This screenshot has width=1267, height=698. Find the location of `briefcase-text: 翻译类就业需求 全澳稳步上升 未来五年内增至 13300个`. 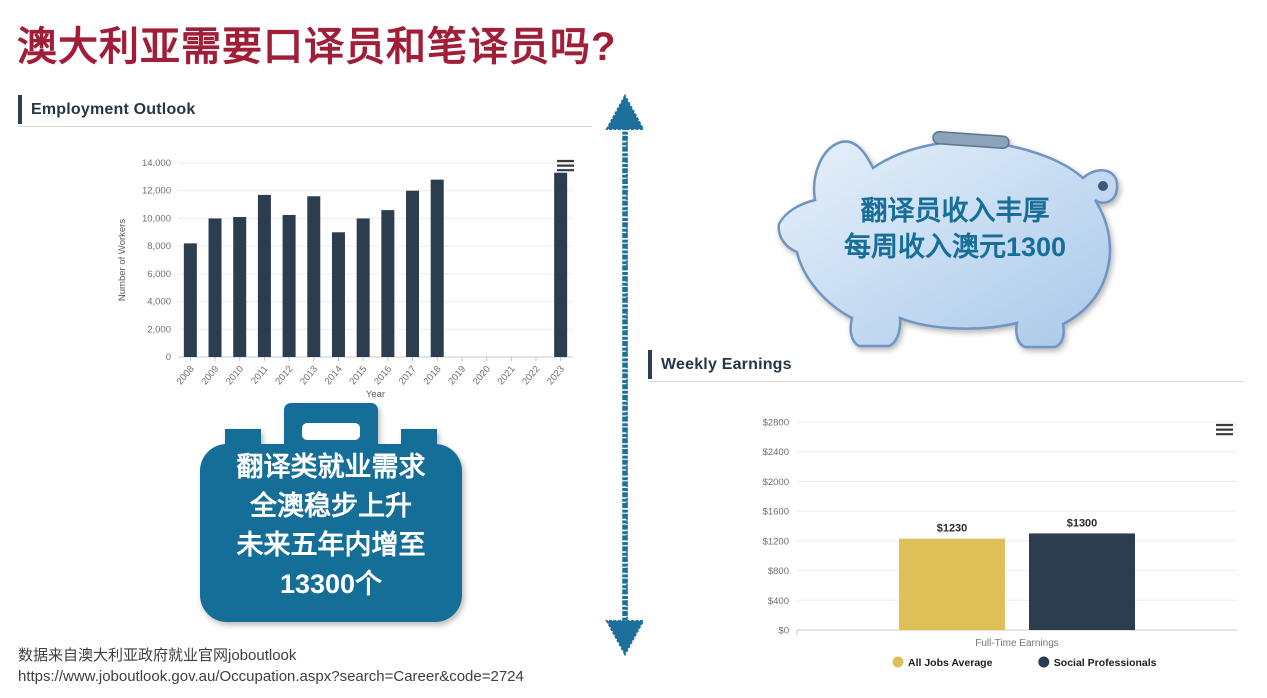

briefcase-text: 翻译类就业需求 全澳稳步上升 未来五年内增至 13300个 is located at coordinates (331, 526).